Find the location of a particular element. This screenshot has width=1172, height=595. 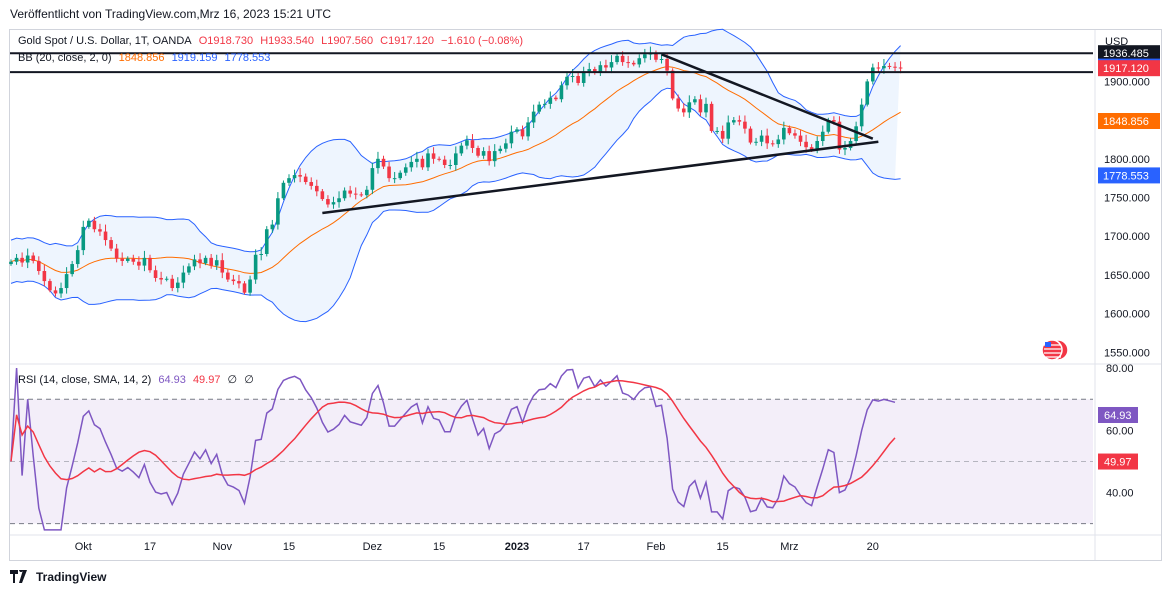

price-tag-label: 1778.553 is located at coordinates (1126, 176).